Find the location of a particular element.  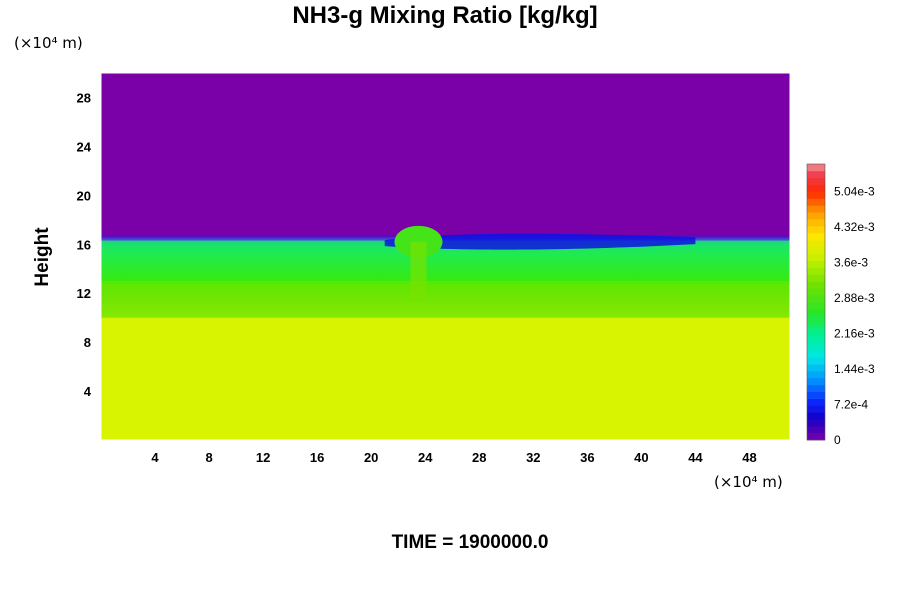

colorbar-tick-label: 7.2e-4 is located at coordinates (851, 405).